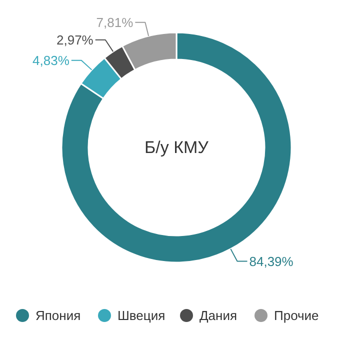 Image resolution: width=338 pixels, height=339 pixels. What do you see at coordinates (219, 315) in the screenshot?
I see `legend-label: Дания` at bounding box center [219, 315].